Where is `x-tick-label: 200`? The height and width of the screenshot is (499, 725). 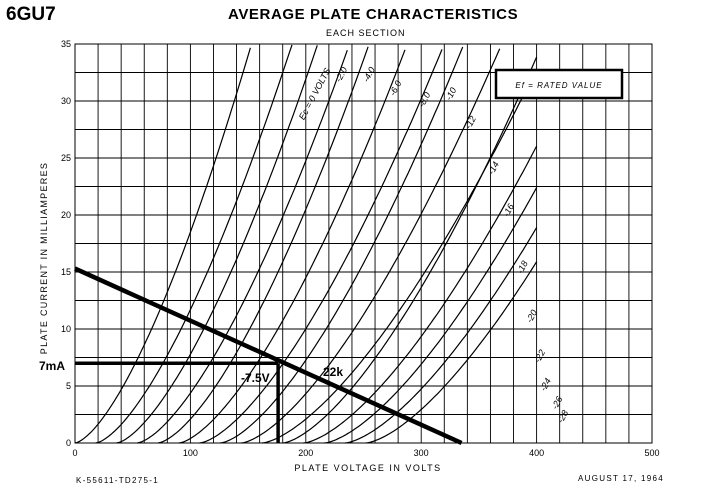
x-tick-label: 200 is located at coordinates (305, 453).